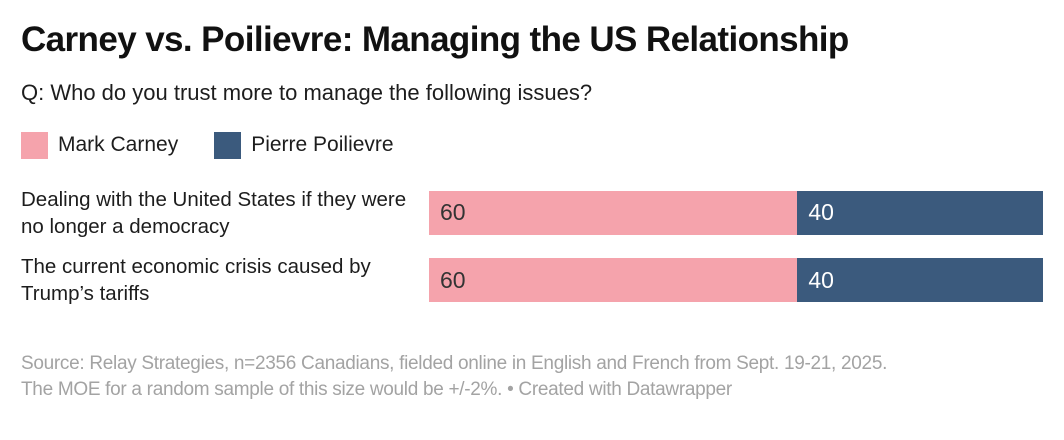  I want to click on carney-color-swatch, so click(34, 145).